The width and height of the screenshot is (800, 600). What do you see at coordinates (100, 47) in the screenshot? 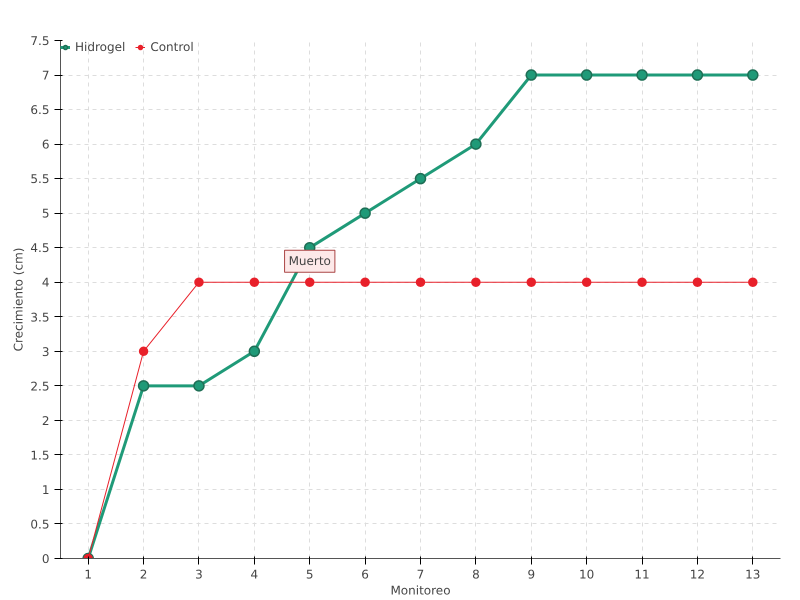
I see `legend-label: Hidrogel` at bounding box center [100, 47].